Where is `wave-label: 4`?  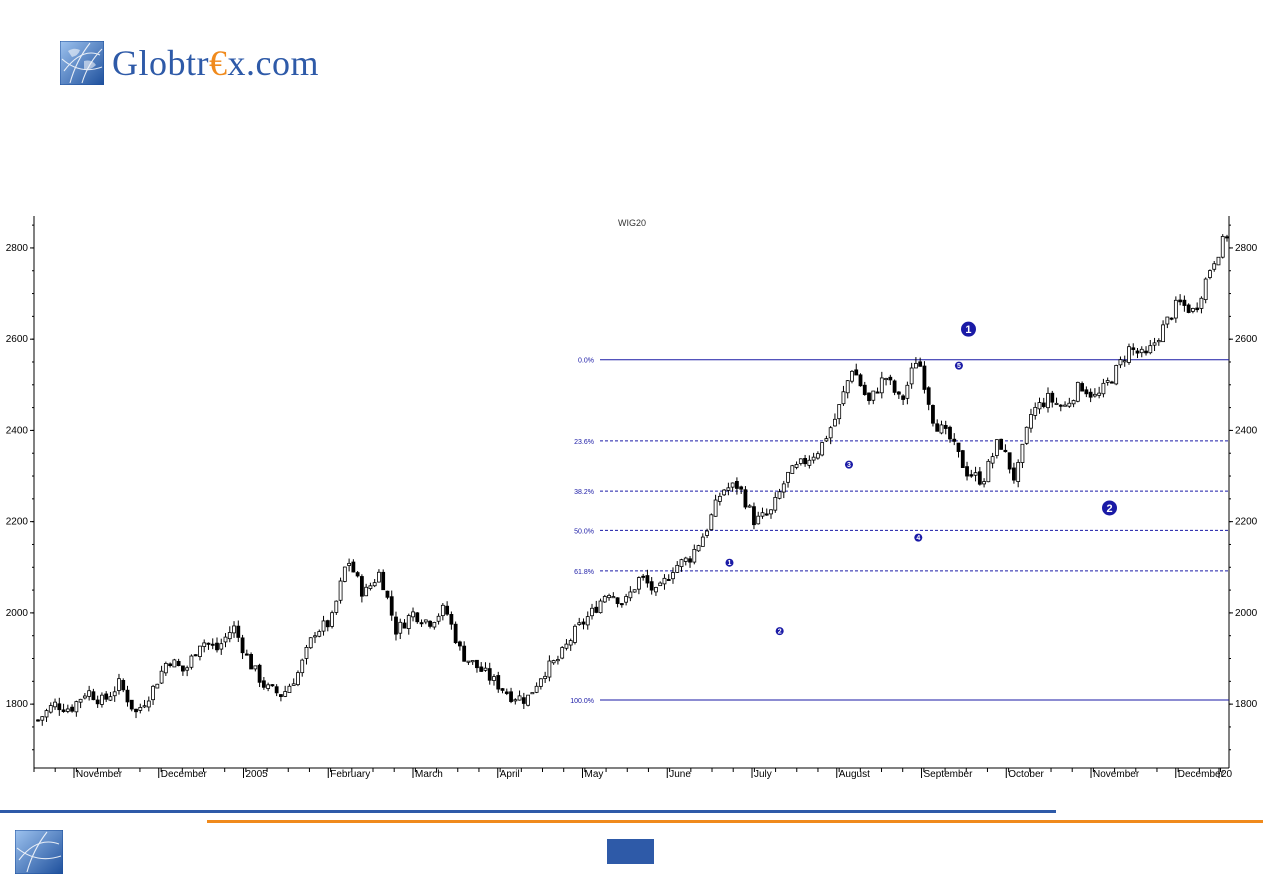
wave-label: 4 is located at coordinates (918, 538).